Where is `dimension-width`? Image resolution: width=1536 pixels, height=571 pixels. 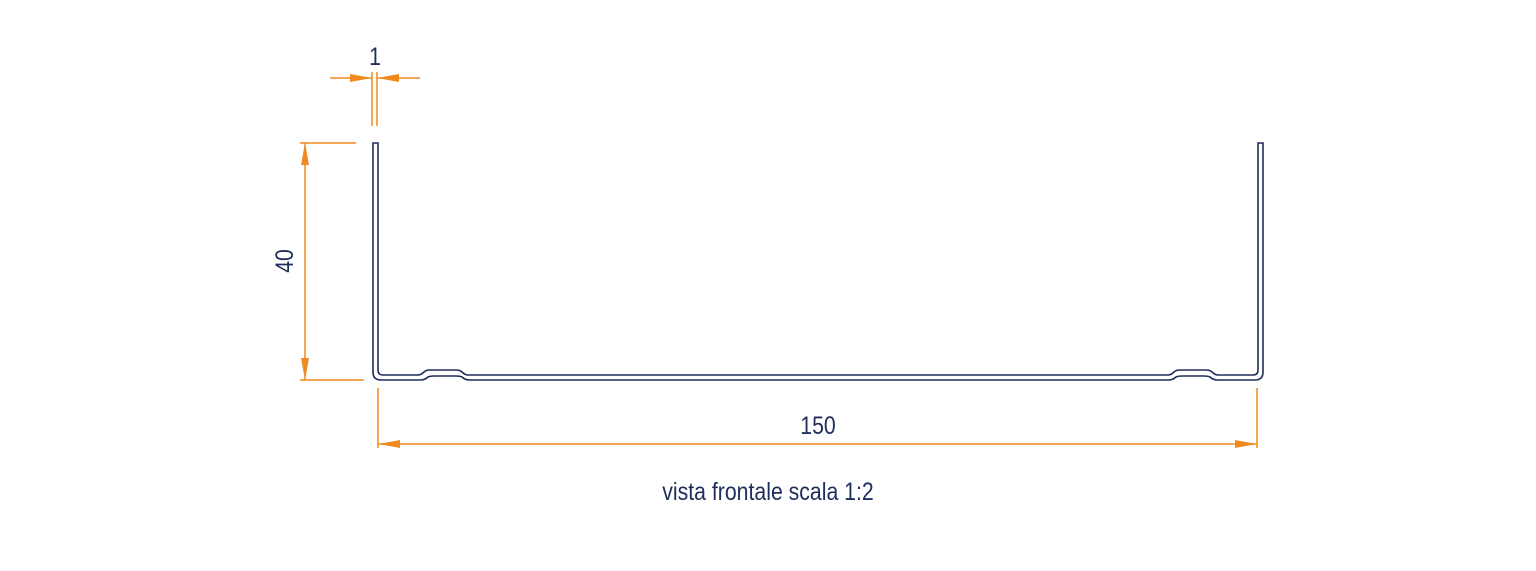 dimension-width is located at coordinates (817, 418).